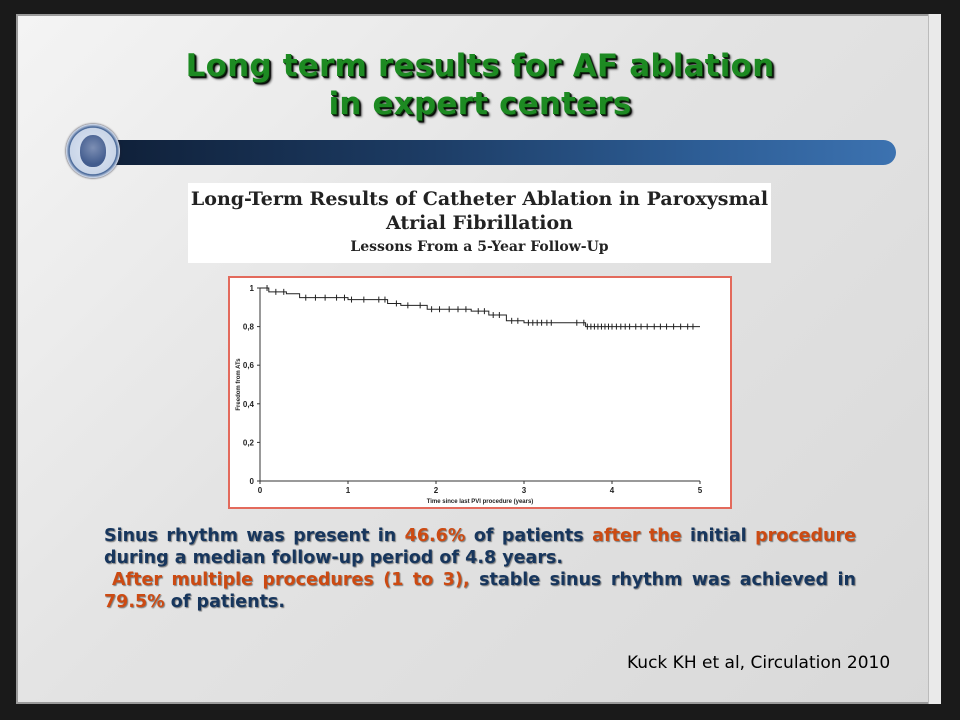  I want to click on survival-curve-line, so click(480, 307).